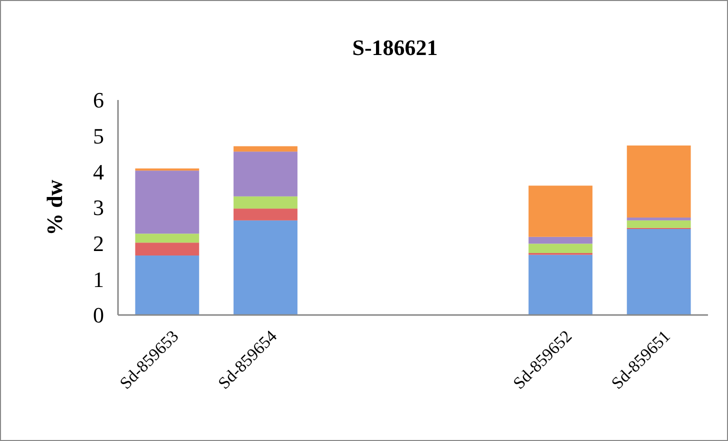 The width and height of the screenshot is (728, 441). What do you see at coordinates (98, 207) in the screenshot?
I see `y-tick-label: 3` at bounding box center [98, 207].